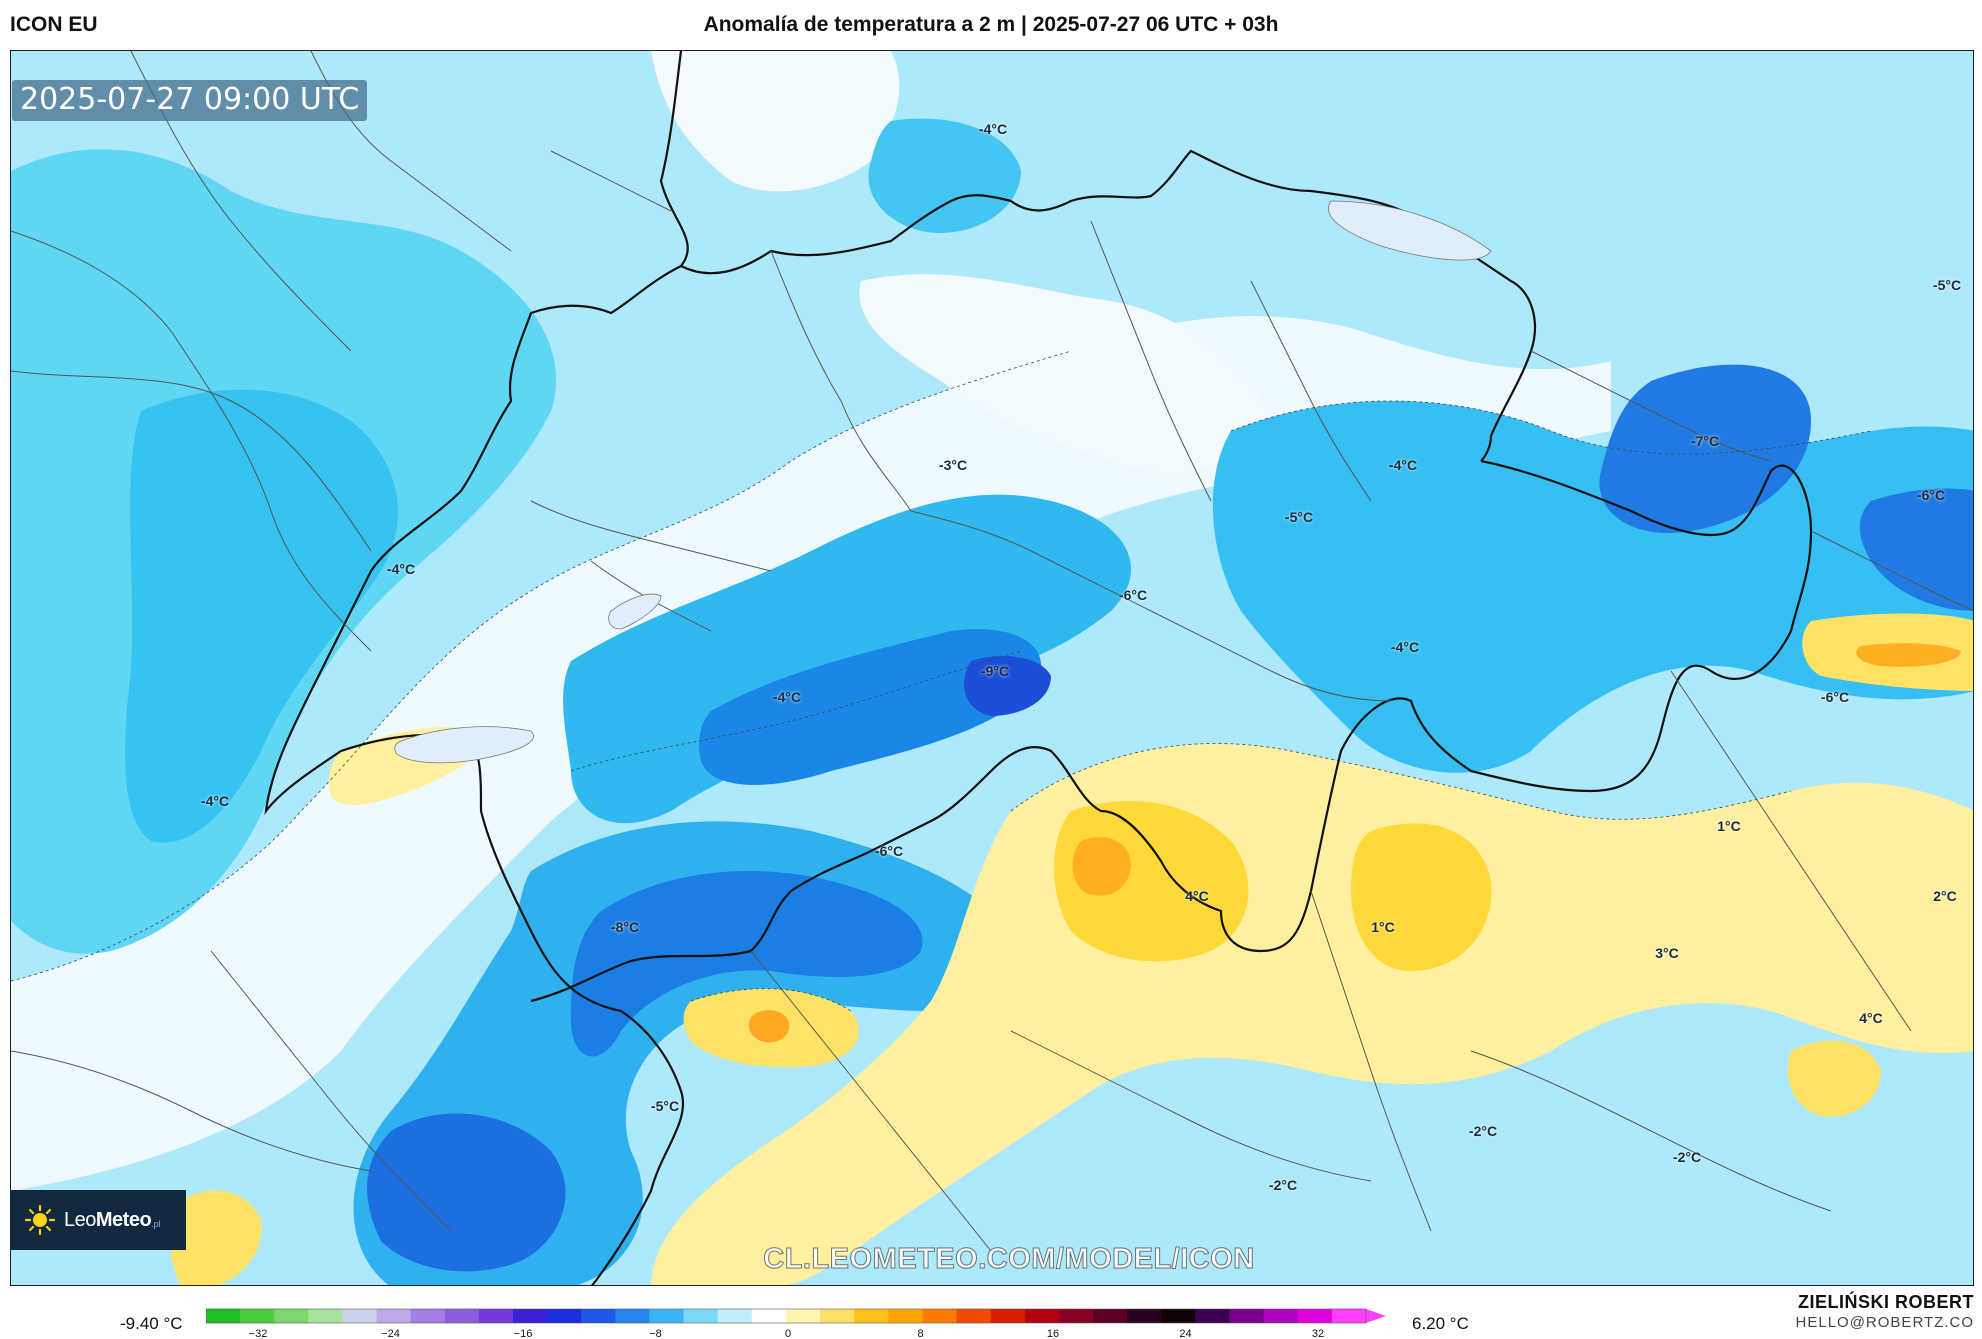 This screenshot has width=1982, height=1339. I want to click on colorbar-tick-label: −16, so click(523, 1333).